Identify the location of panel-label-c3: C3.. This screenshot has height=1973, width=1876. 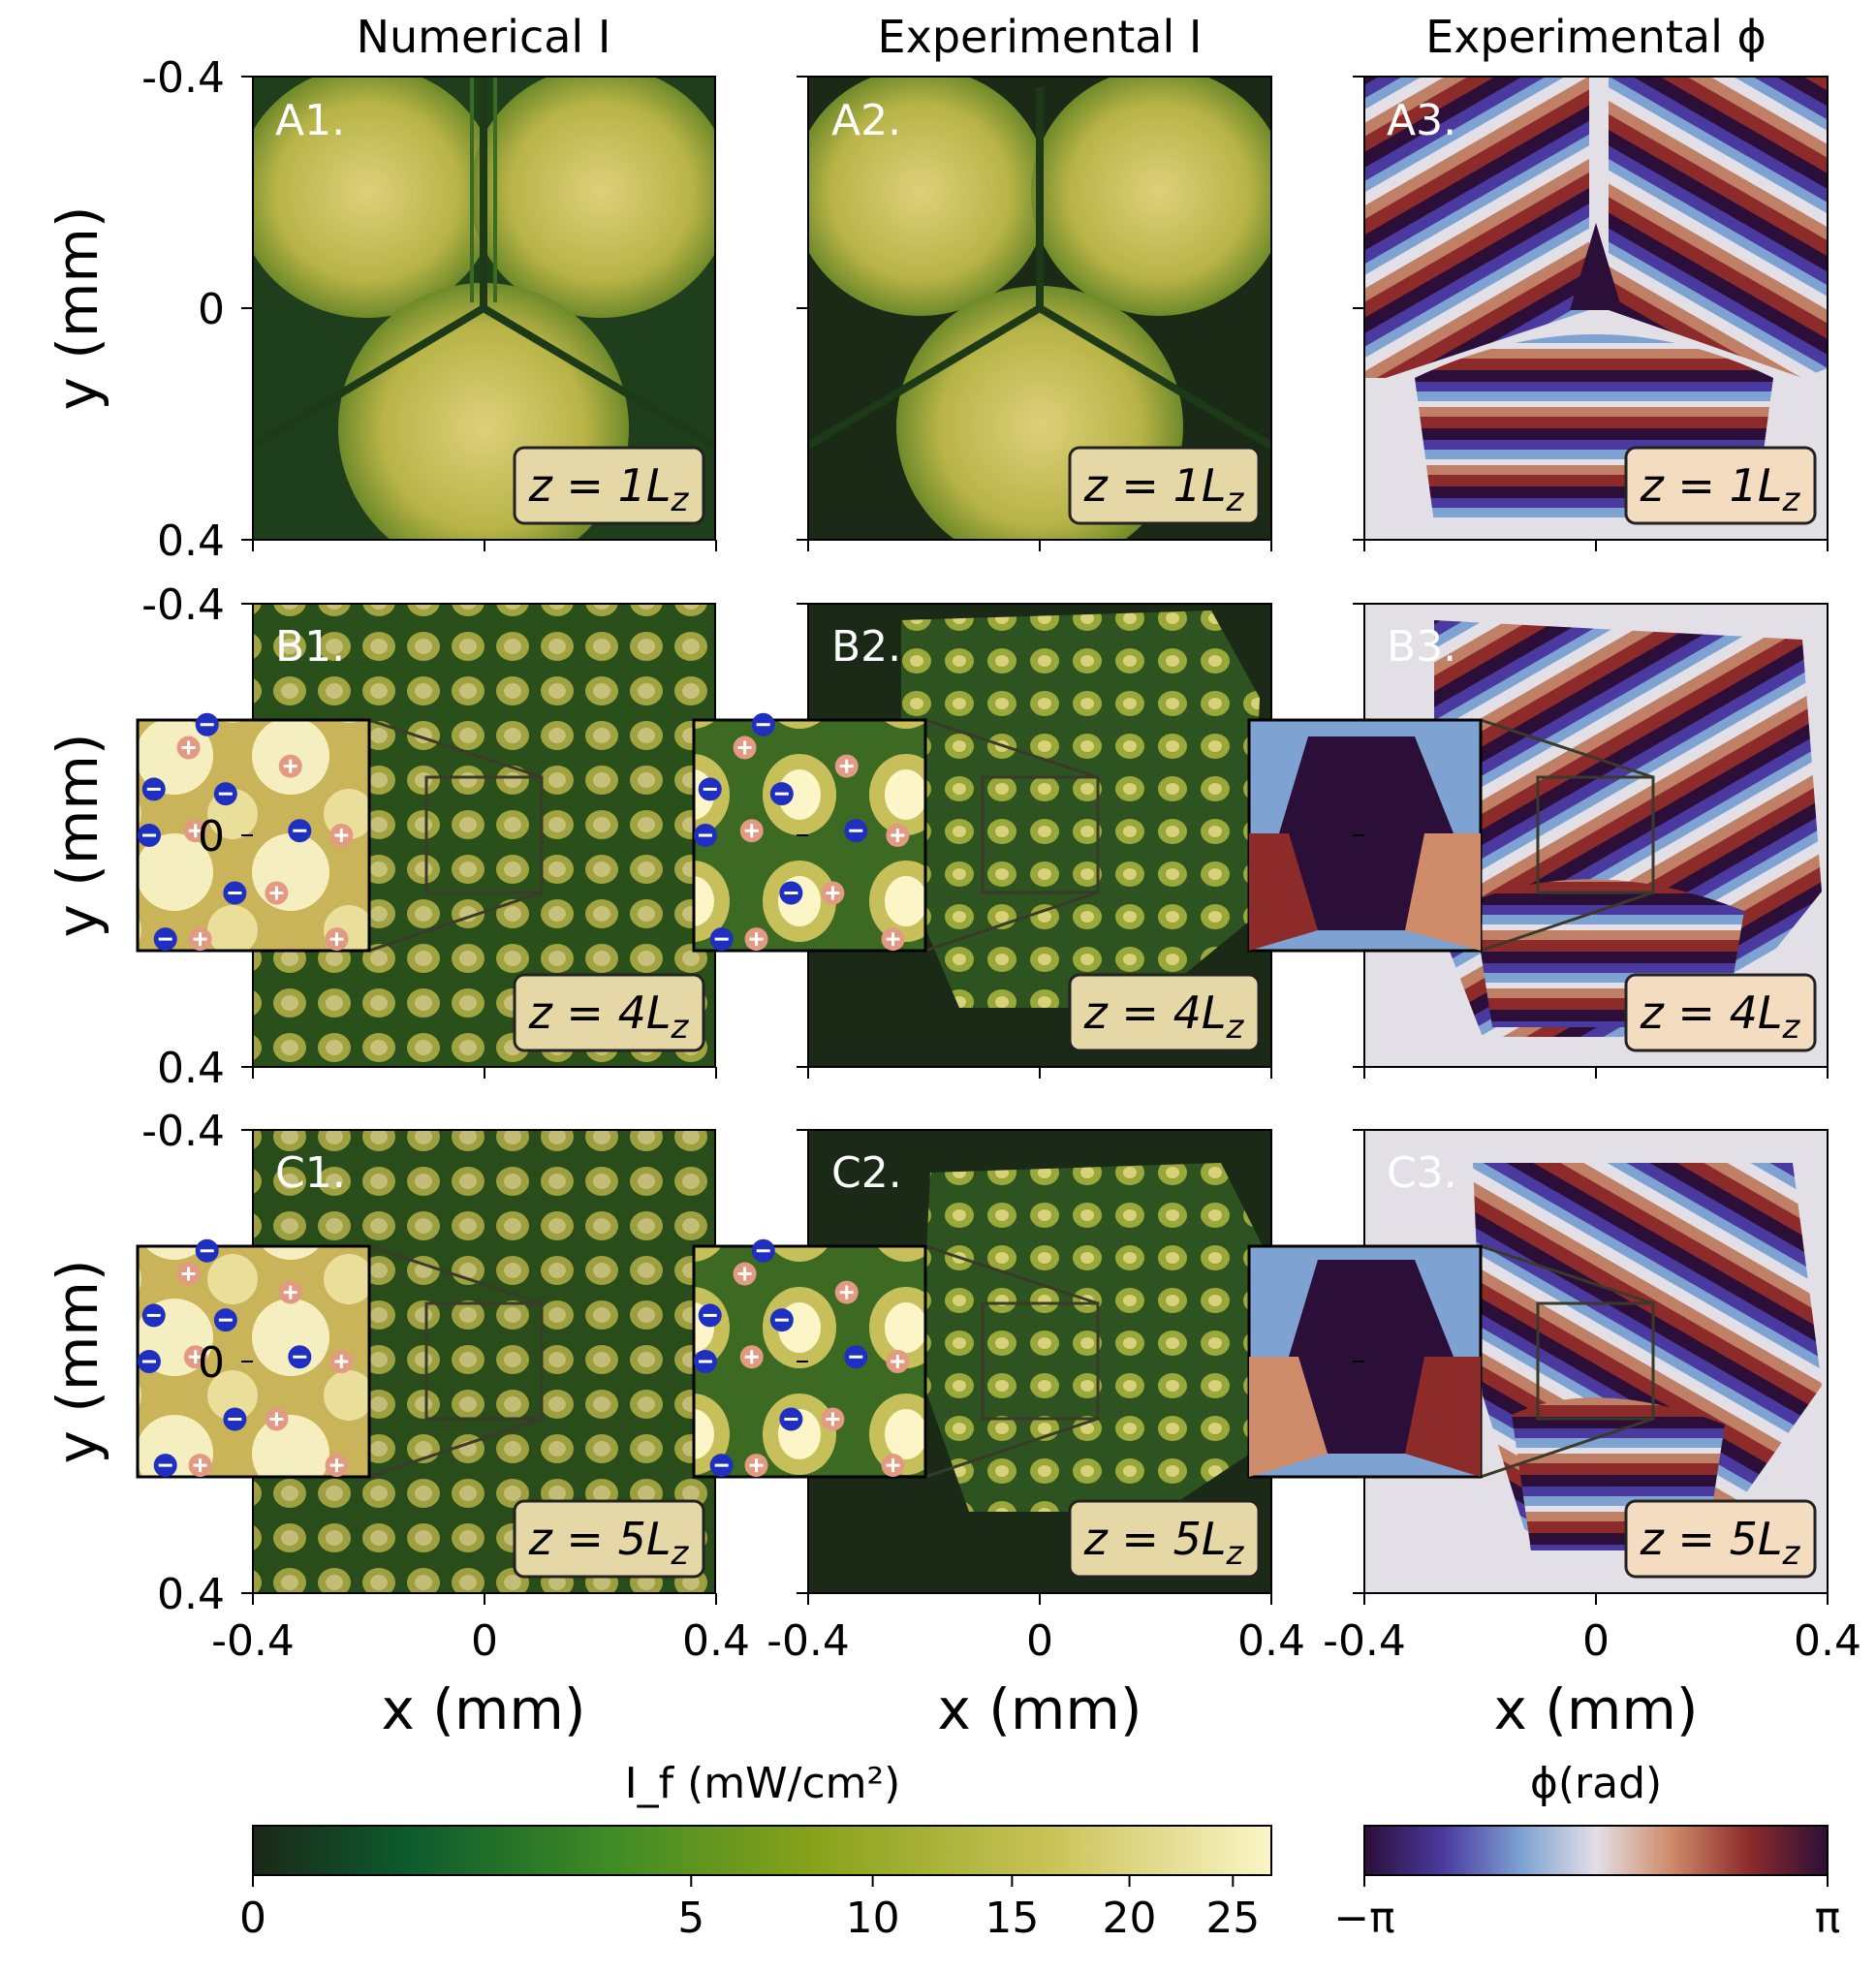
(1422, 1173).